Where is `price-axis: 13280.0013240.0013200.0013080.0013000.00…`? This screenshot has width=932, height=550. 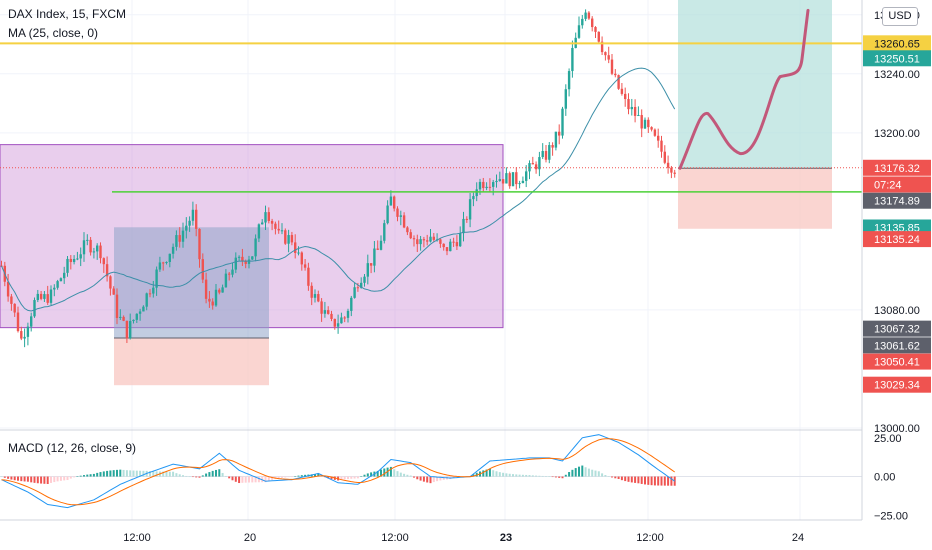 price-axis: 13280.0013240.0013200.0013080.0013000.00… is located at coordinates (896, 275).